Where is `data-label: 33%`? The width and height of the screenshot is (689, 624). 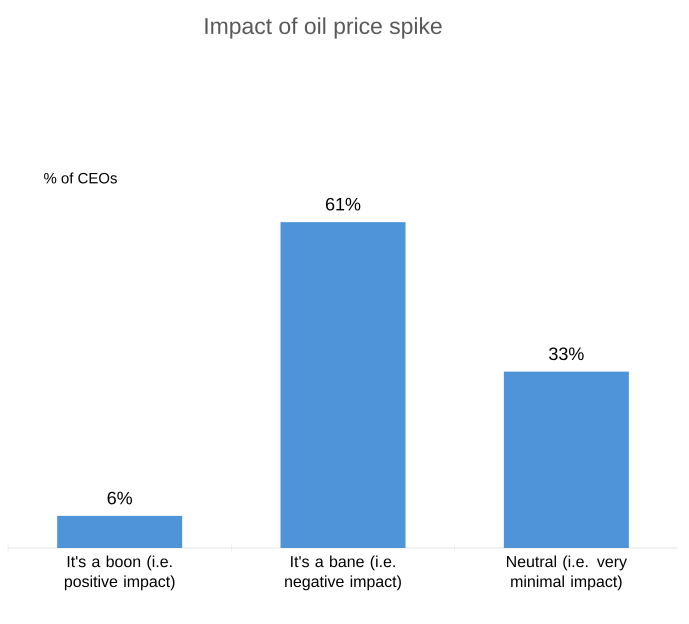
data-label: 33% is located at coordinates (566, 353).